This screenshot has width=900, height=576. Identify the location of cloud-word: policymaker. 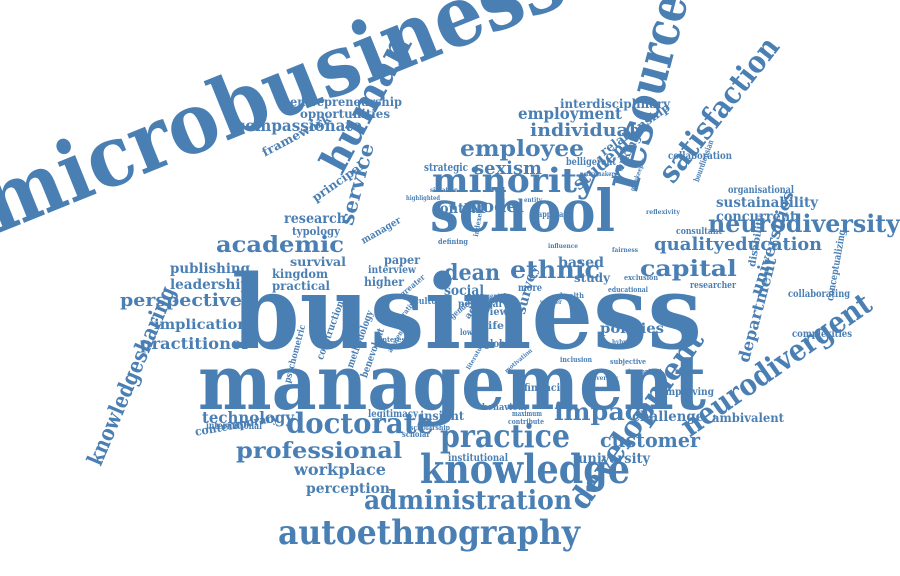
(597, 174).